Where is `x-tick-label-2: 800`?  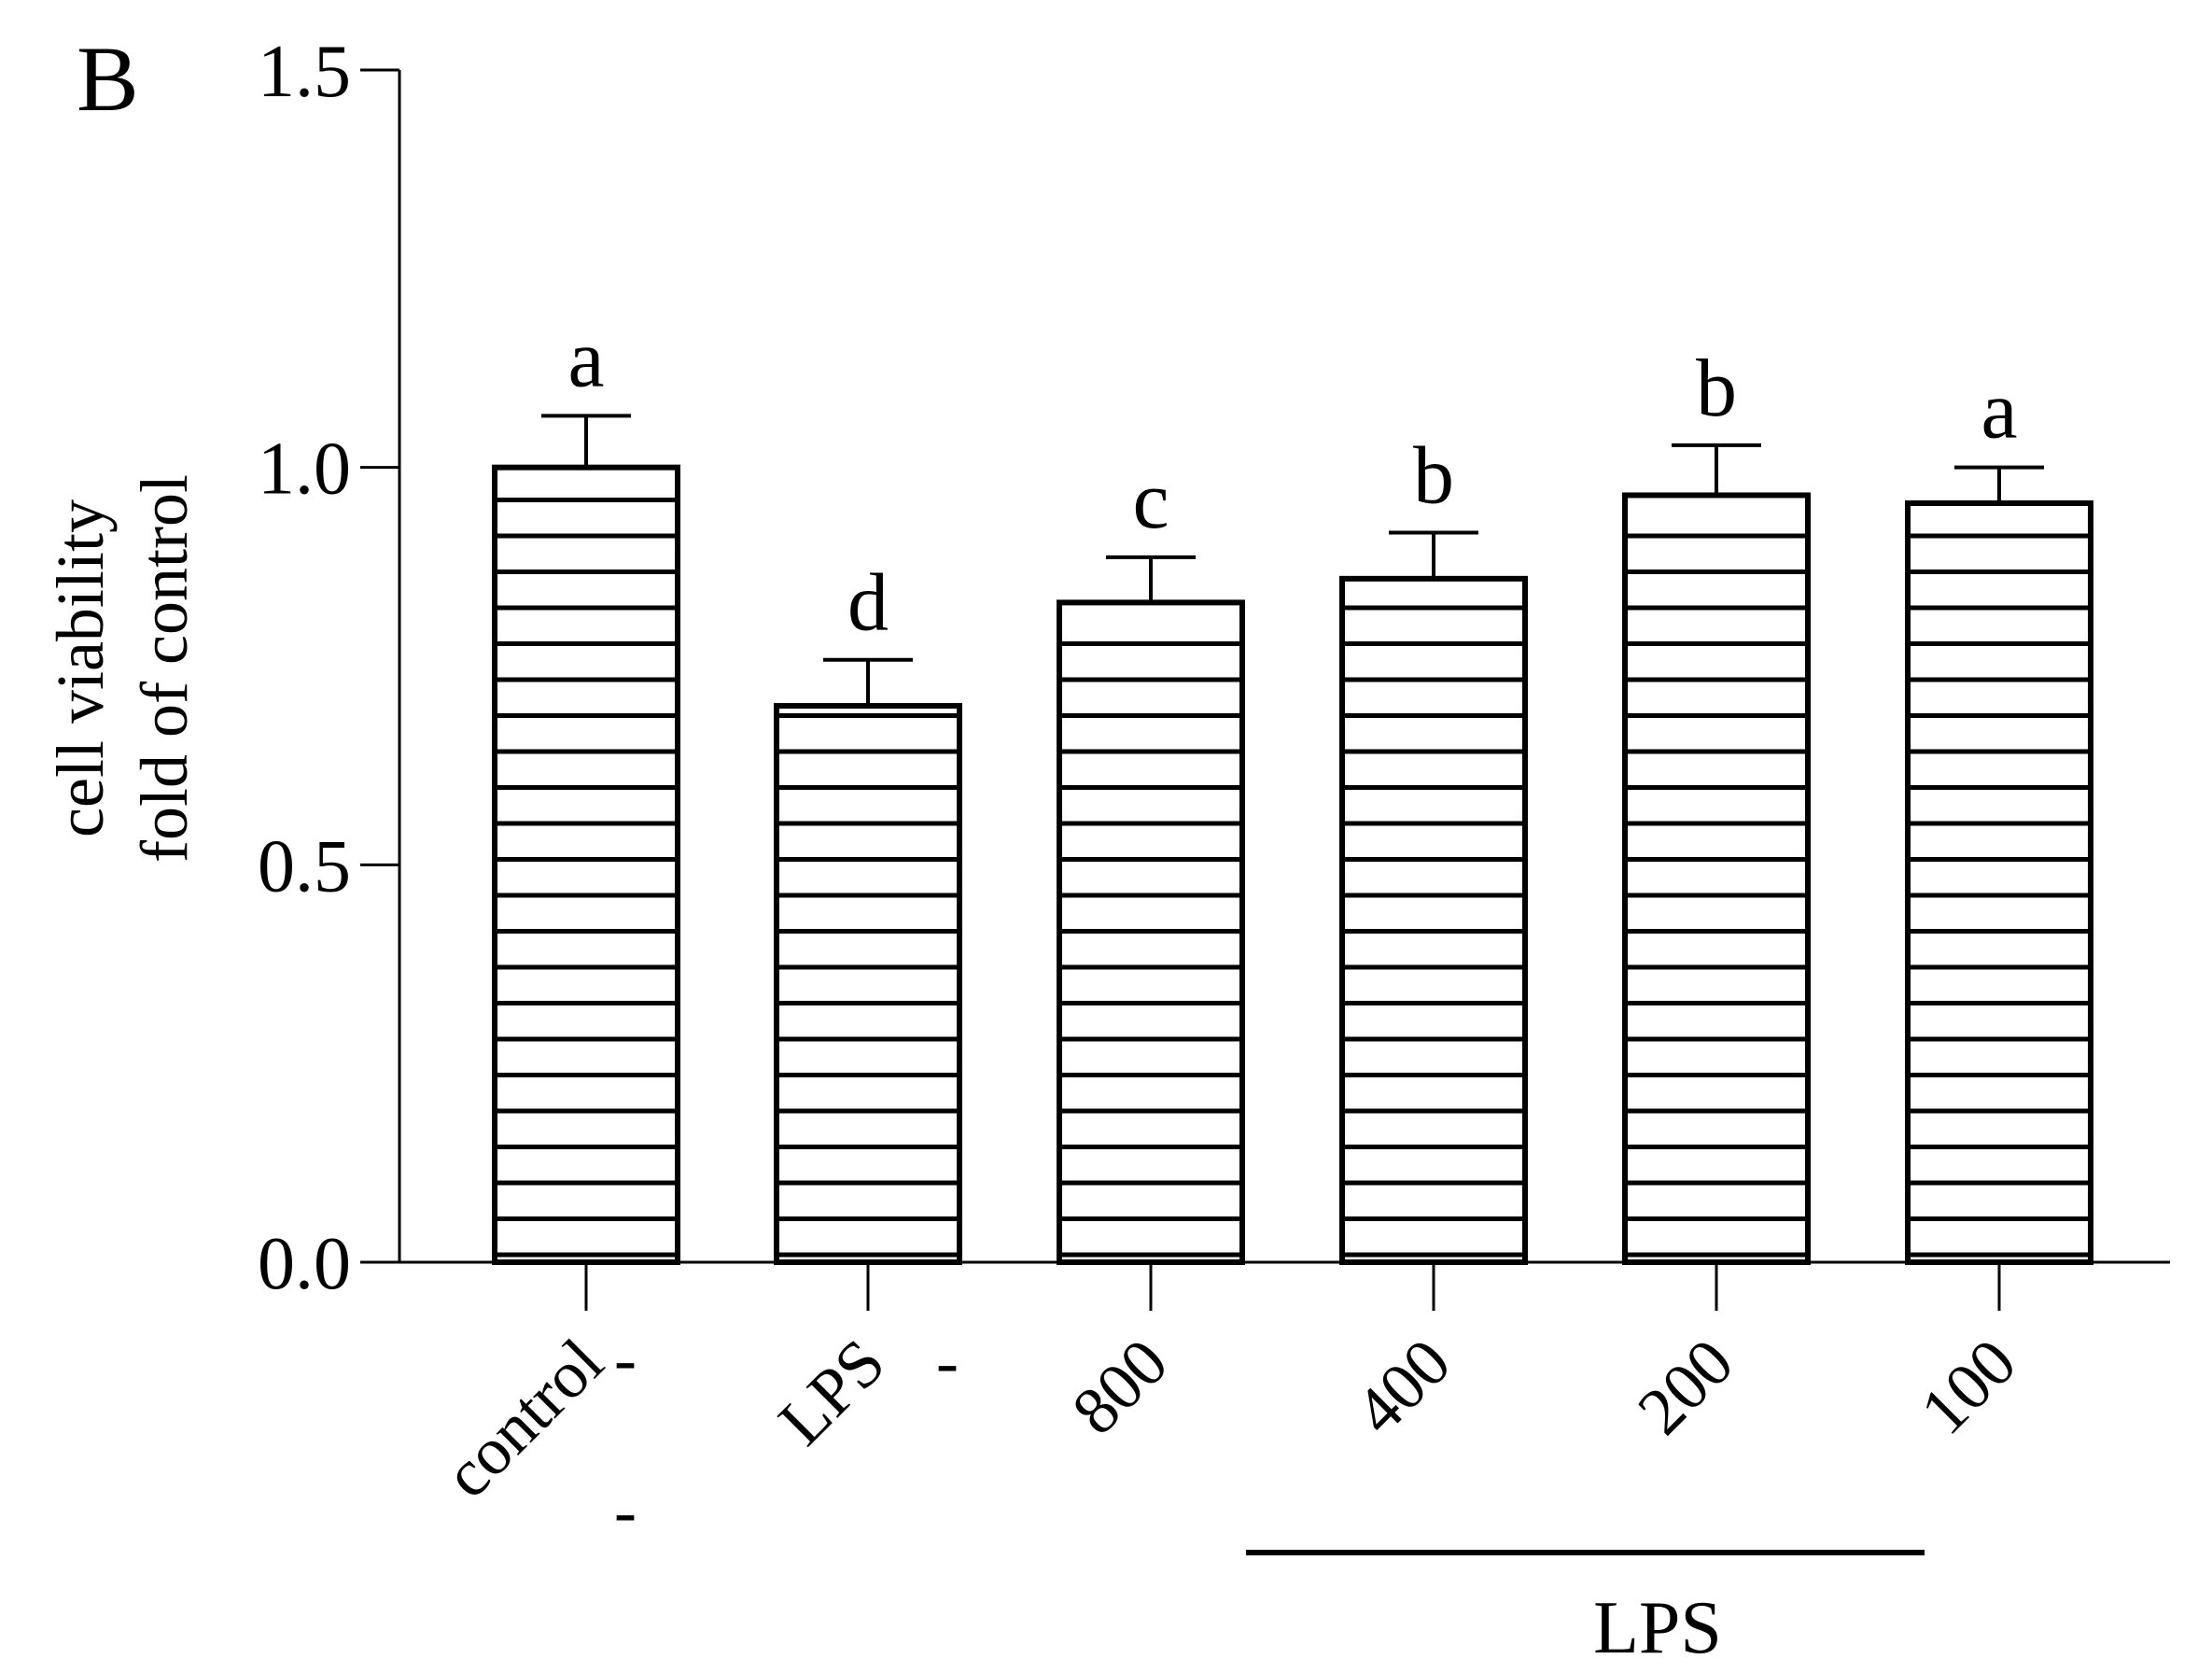 x-tick-label-2: 800 is located at coordinates (1119, 1387).